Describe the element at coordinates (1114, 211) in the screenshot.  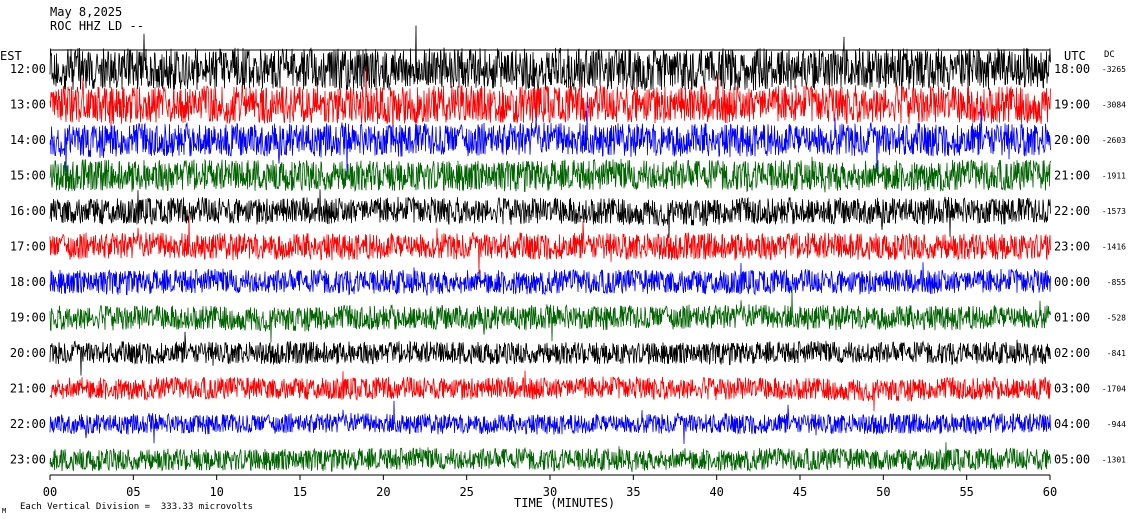
I see `dc-offset-label: -1573` at that location.